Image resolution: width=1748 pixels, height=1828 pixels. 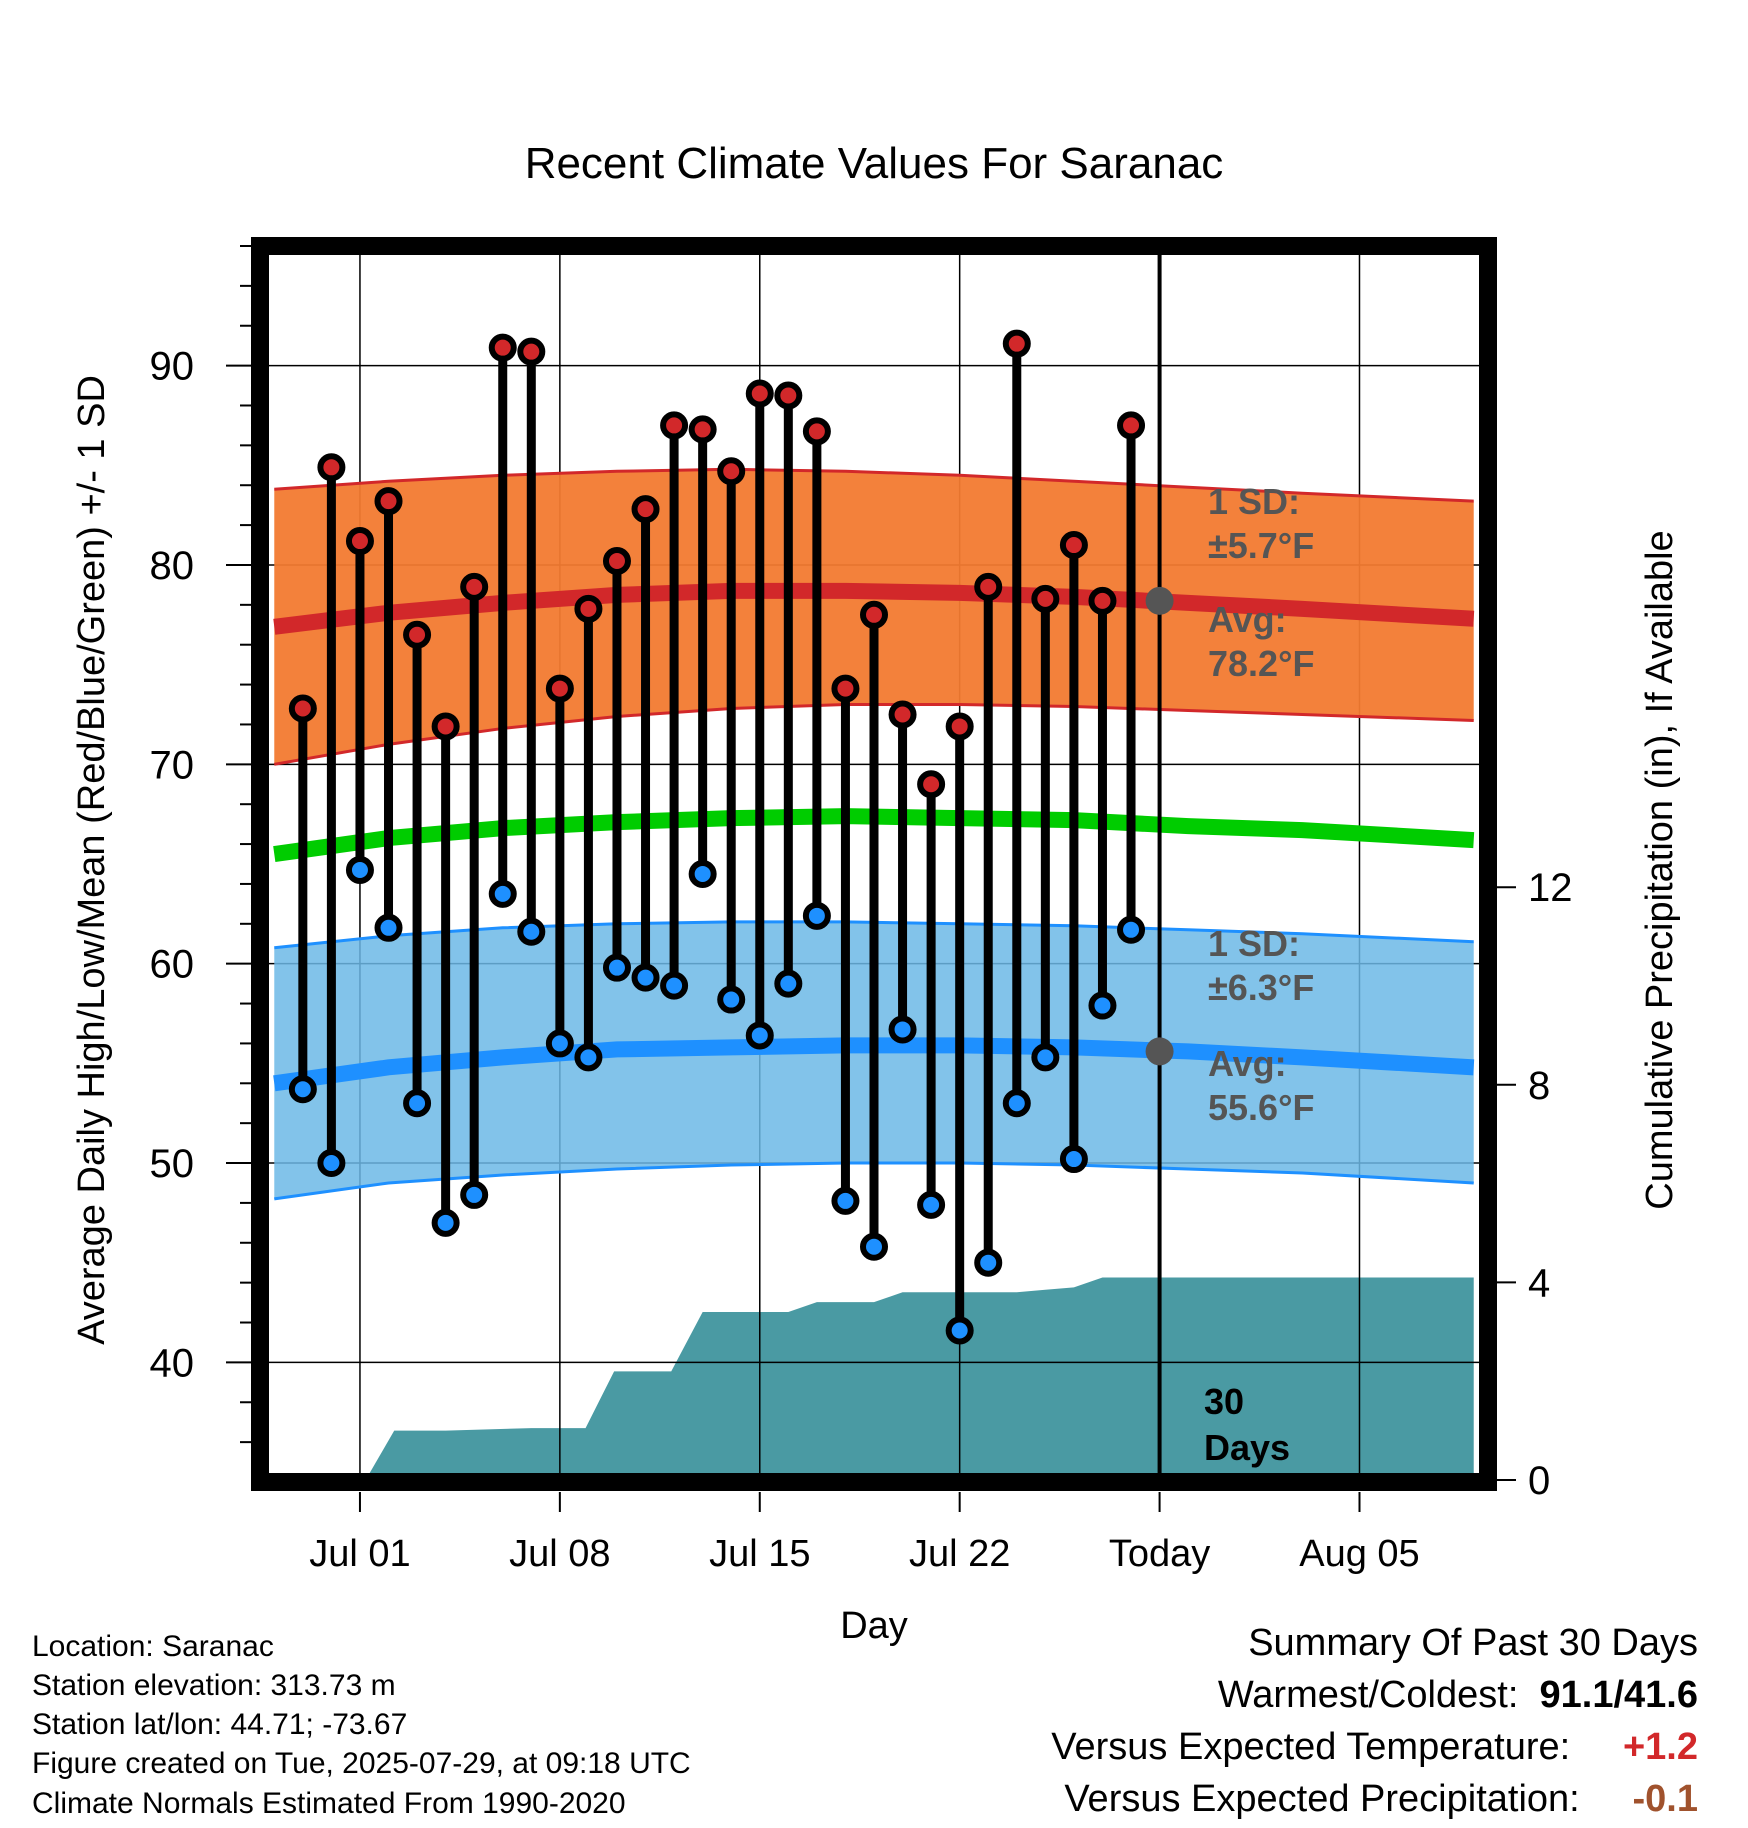 I want to click on x-axis-label: Day, so click(x=874, y=1626).